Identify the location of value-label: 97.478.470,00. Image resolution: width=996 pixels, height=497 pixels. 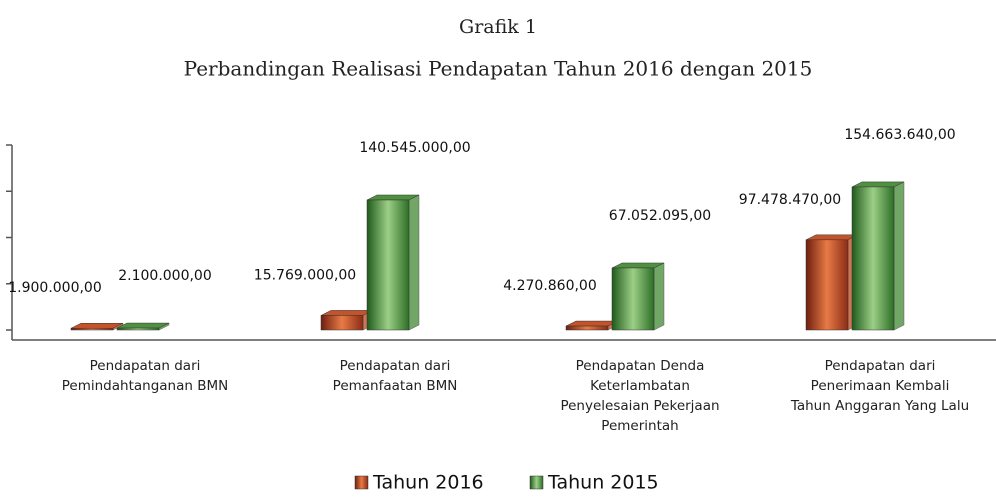
(790, 200).